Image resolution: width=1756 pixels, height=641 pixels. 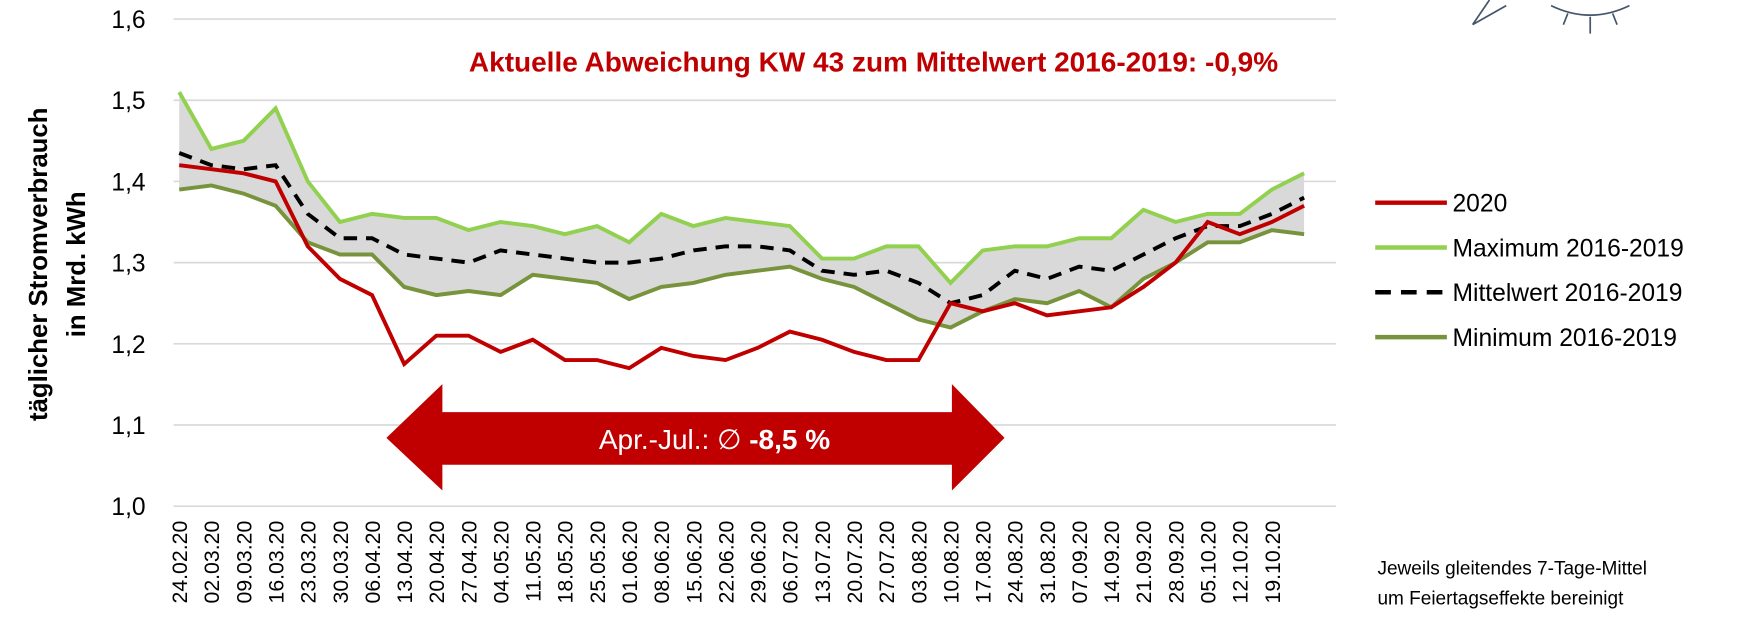 What do you see at coordinates (951, 562) in the screenshot?
I see `x-tick-label: 10.08.20` at bounding box center [951, 562].